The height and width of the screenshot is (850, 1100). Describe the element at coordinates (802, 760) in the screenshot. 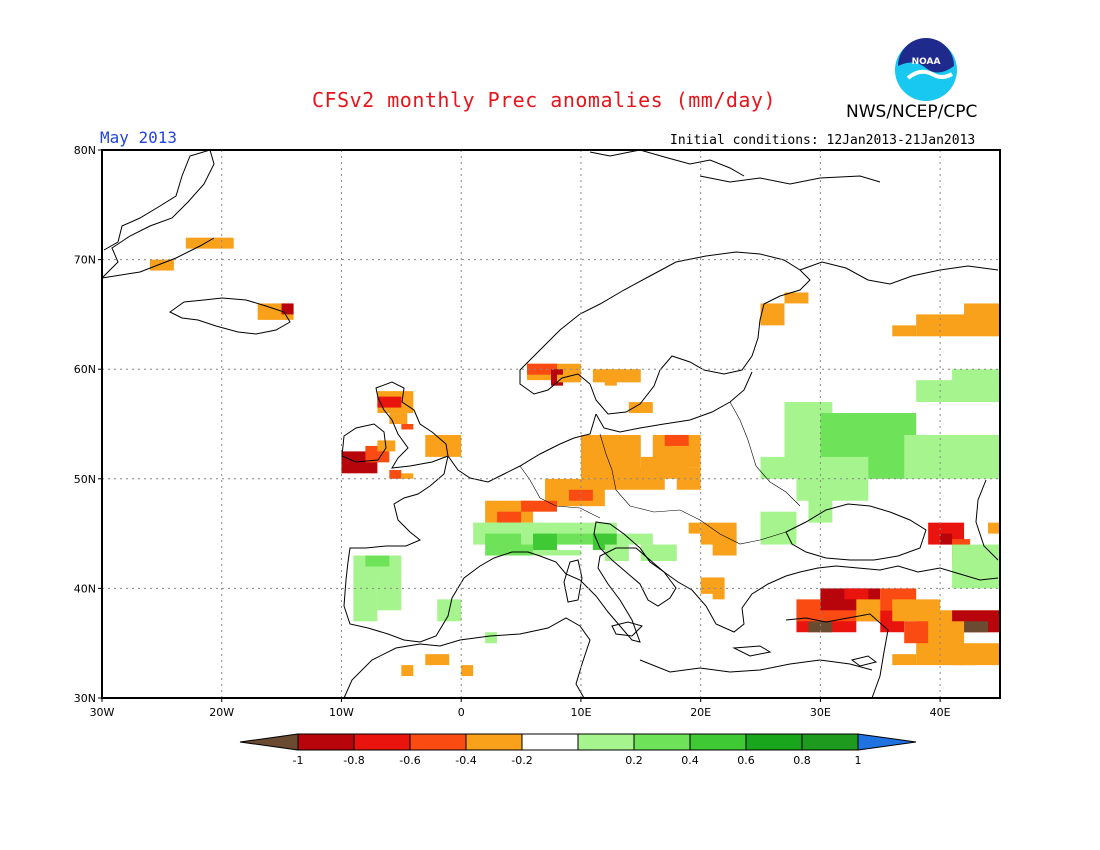

I see `colorbar-tick-label: 0.8` at that location.